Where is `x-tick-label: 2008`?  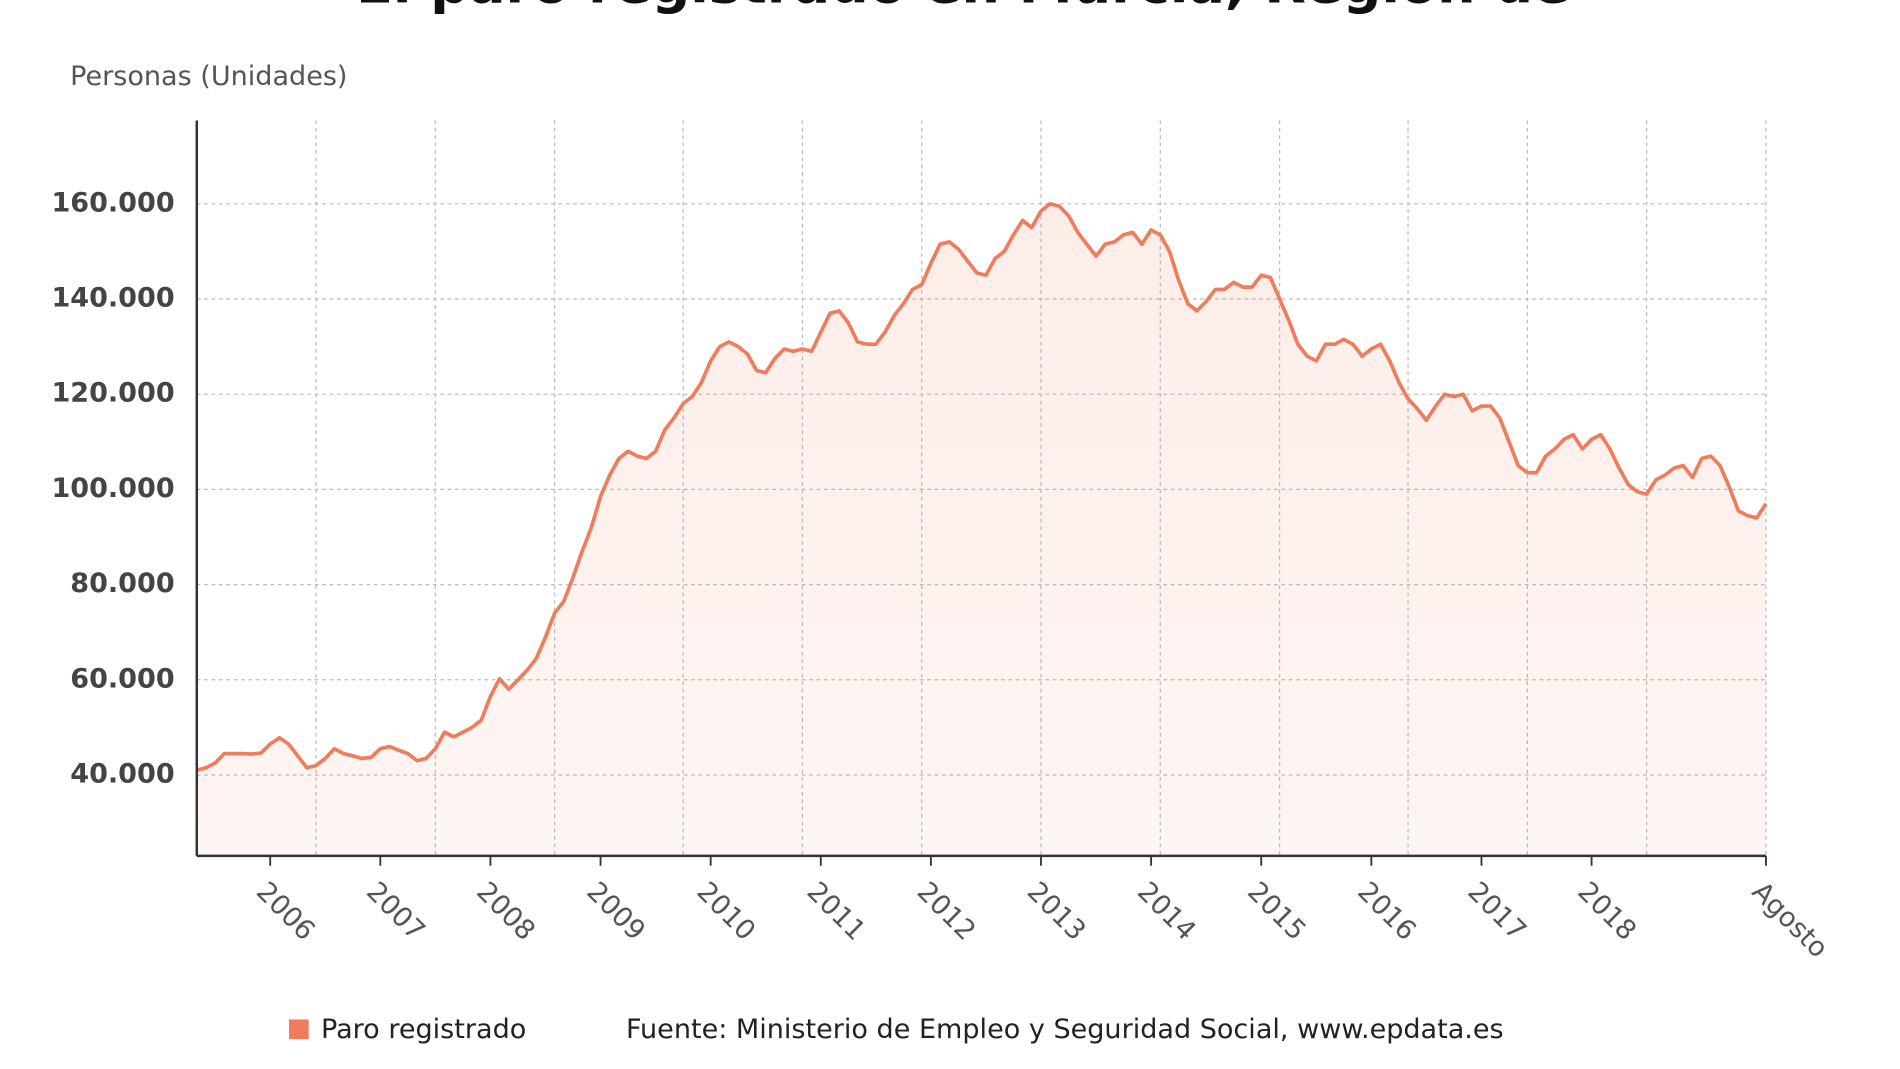
x-tick-label: 2008 is located at coordinates (505, 911).